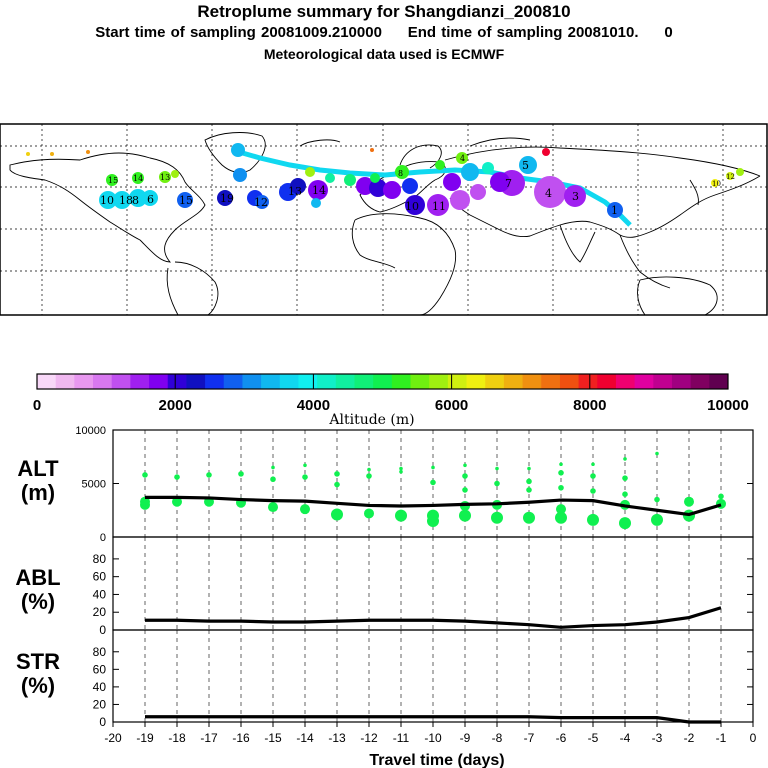 The height and width of the screenshot is (768, 768). What do you see at coordinates (126, 200) in the screenshot?
I see `svg-text: 18` at bounding box center [126, 200].